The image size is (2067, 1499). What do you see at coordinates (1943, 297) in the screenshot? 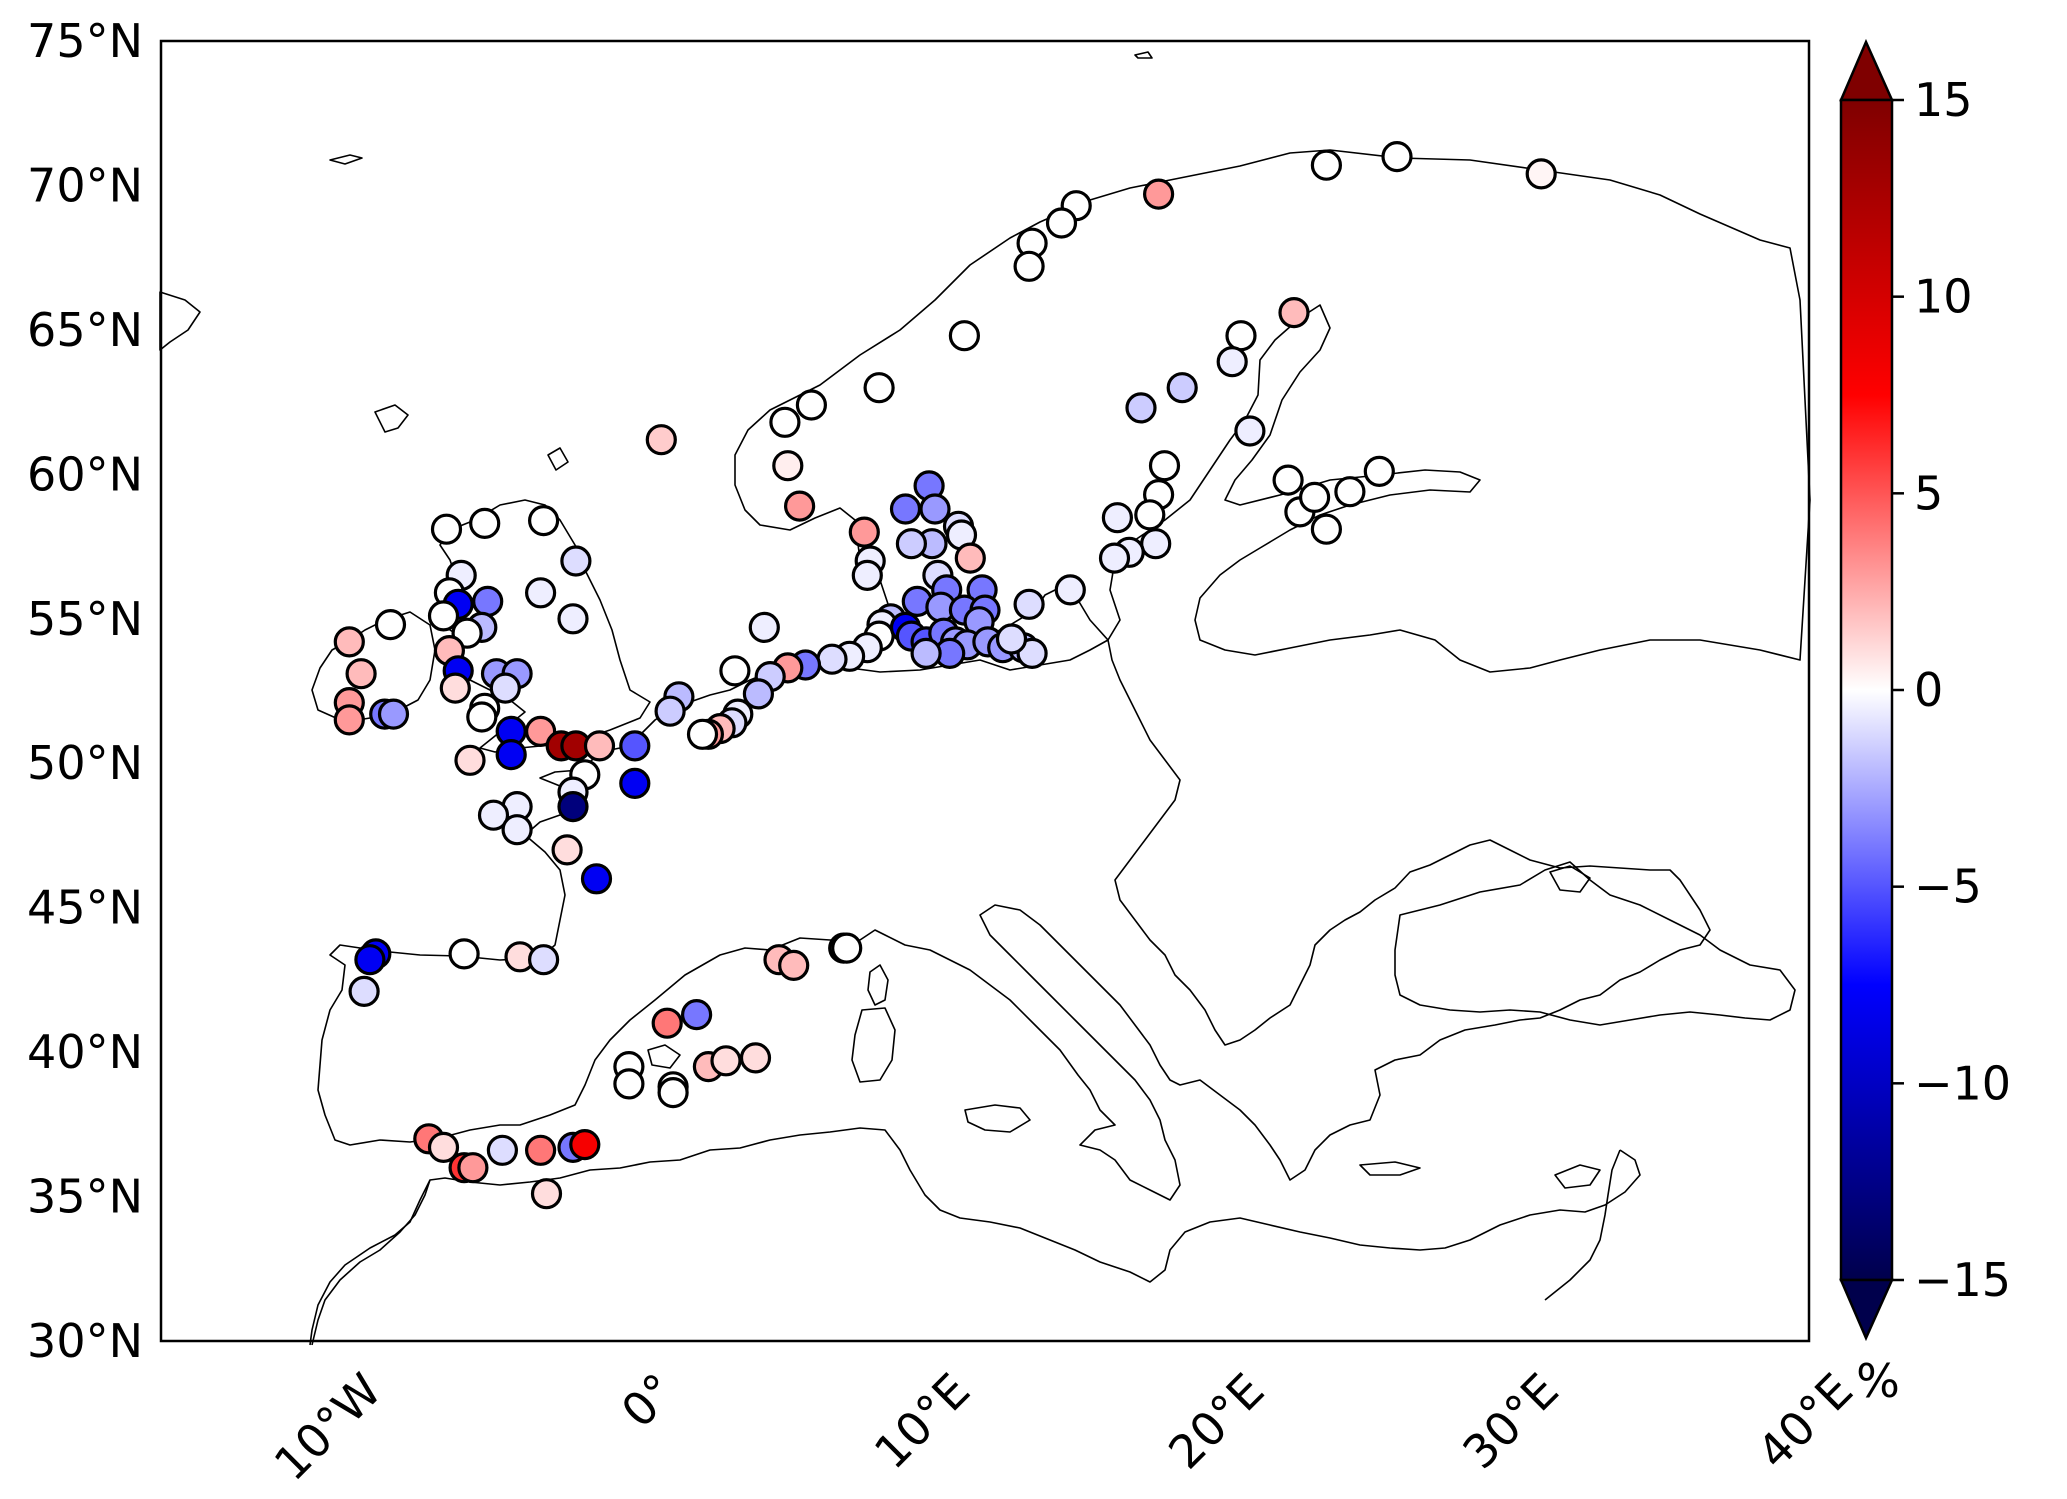
I see `colorbar-tick-label: 10` at bounding box center [1943, 297].